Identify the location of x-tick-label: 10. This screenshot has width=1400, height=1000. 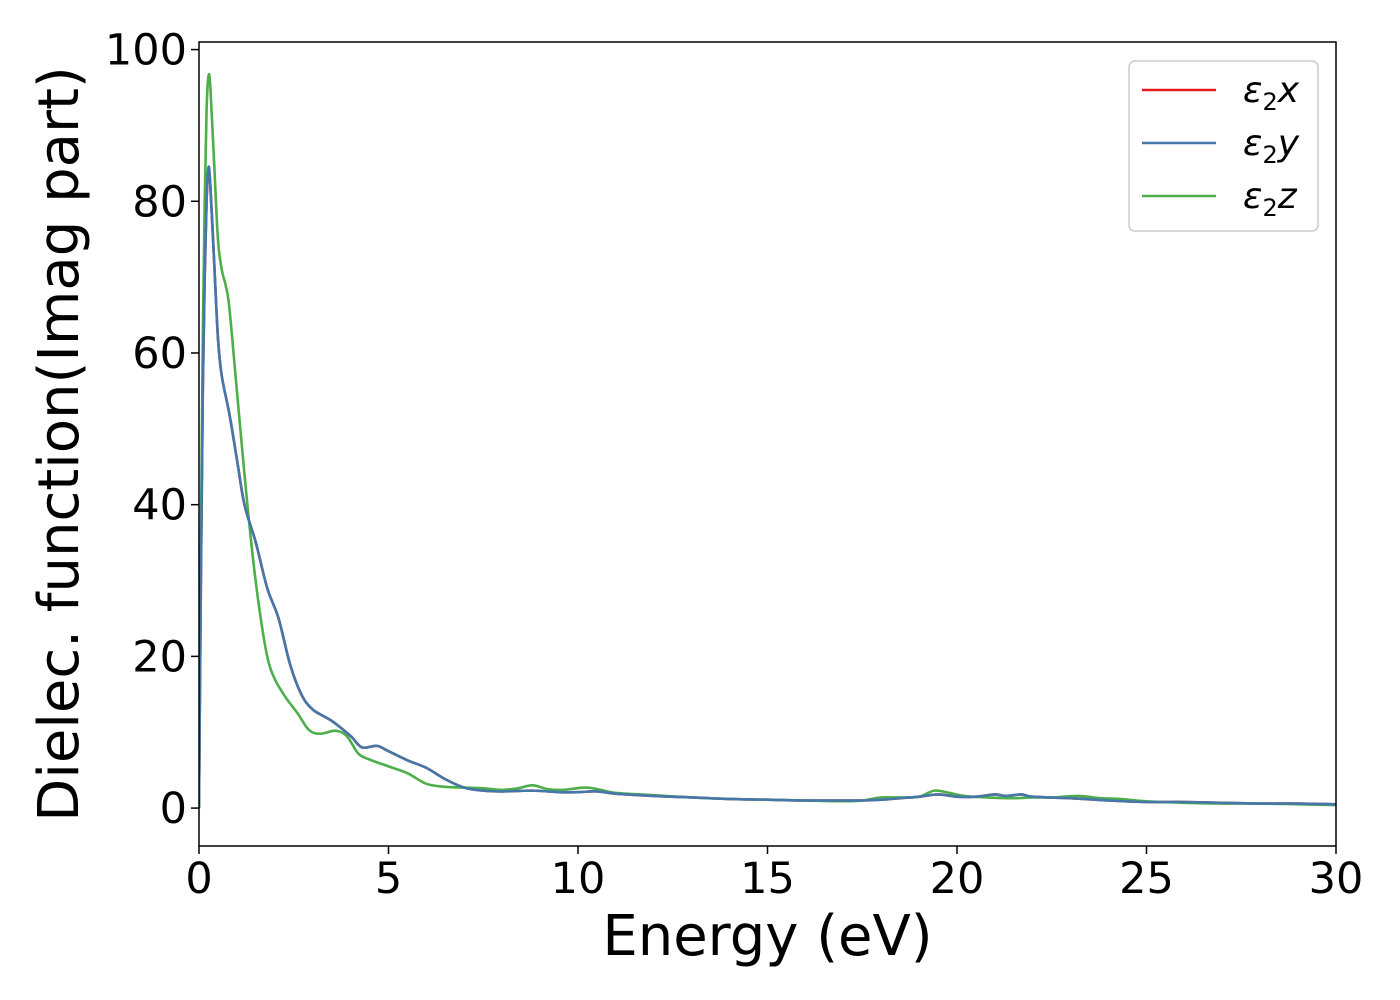
(578, 879).